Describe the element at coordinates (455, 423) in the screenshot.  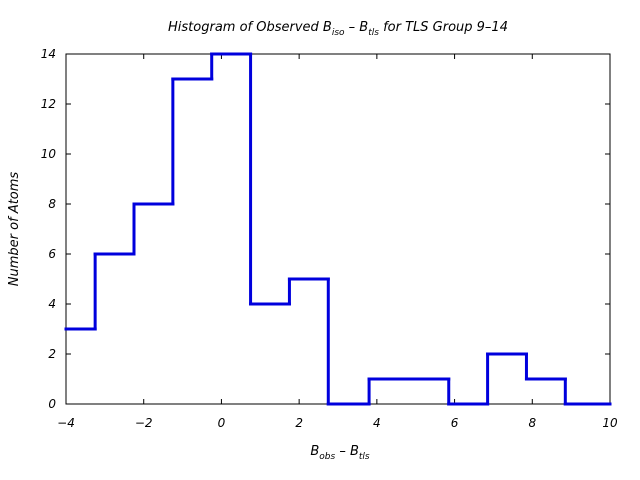
I see `x-tick-label: 6` at that location.